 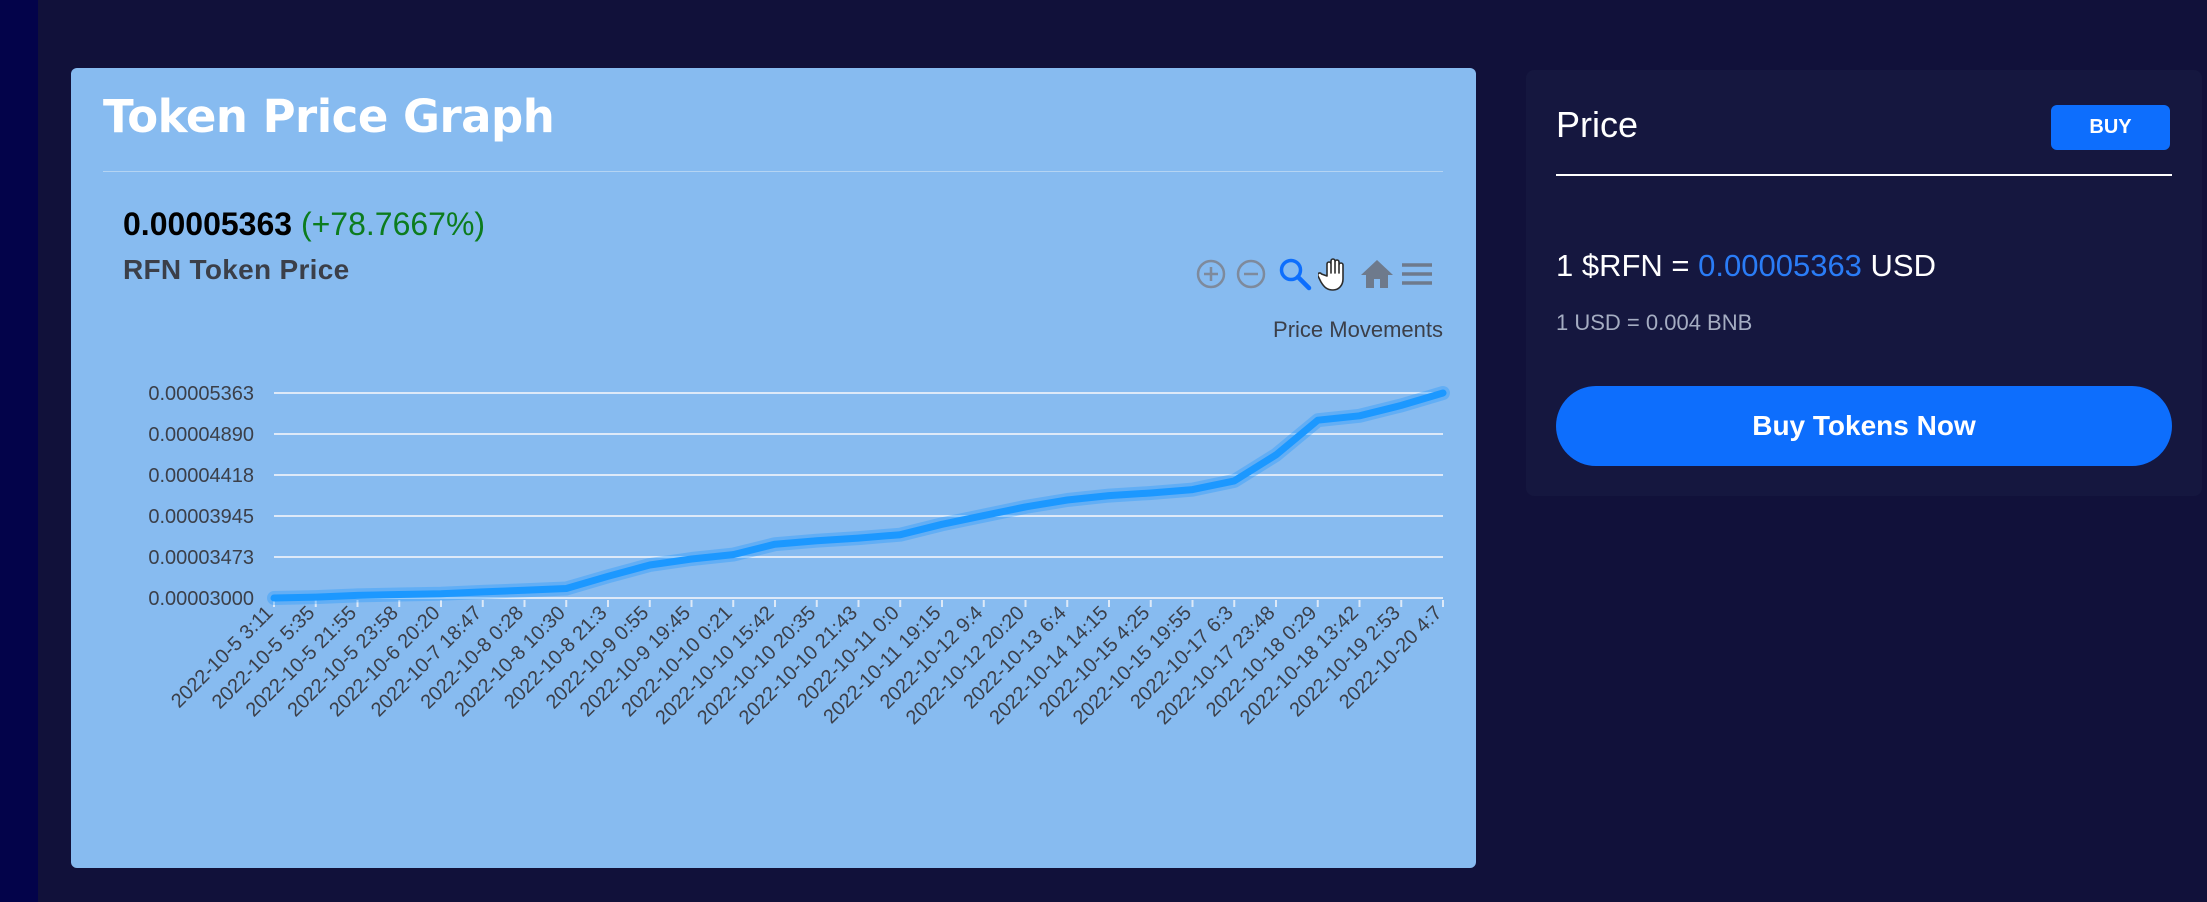 I want to click on buy-button: BUY, so click(x=2110, y=127).